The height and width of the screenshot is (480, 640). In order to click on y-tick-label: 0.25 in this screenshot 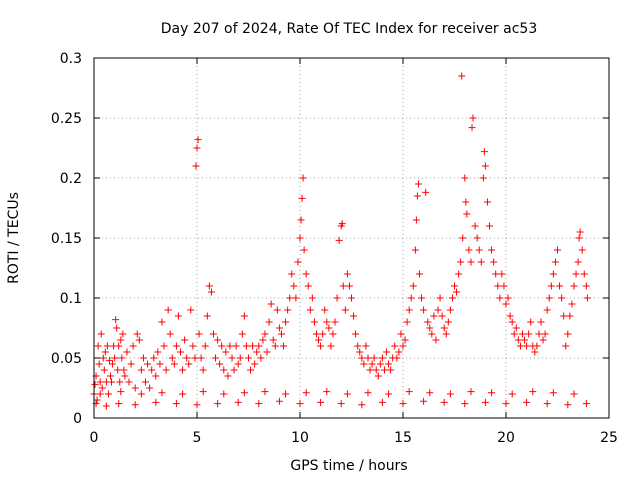, I will do `click(66, 119)`.